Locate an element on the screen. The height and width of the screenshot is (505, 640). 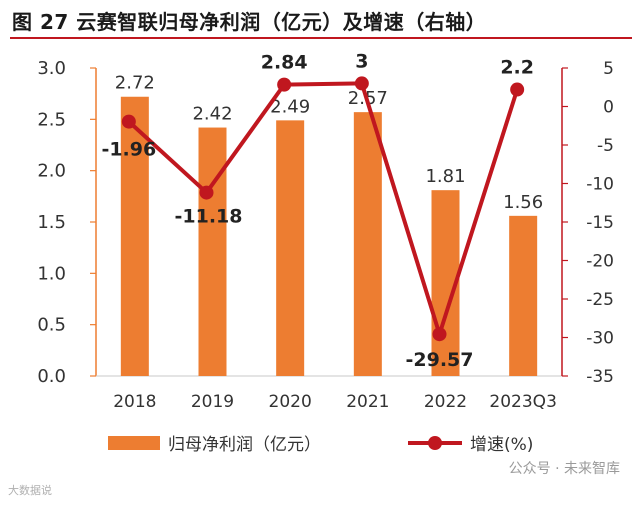
growth-value-label: 3 is located at coordinates (361, 61).